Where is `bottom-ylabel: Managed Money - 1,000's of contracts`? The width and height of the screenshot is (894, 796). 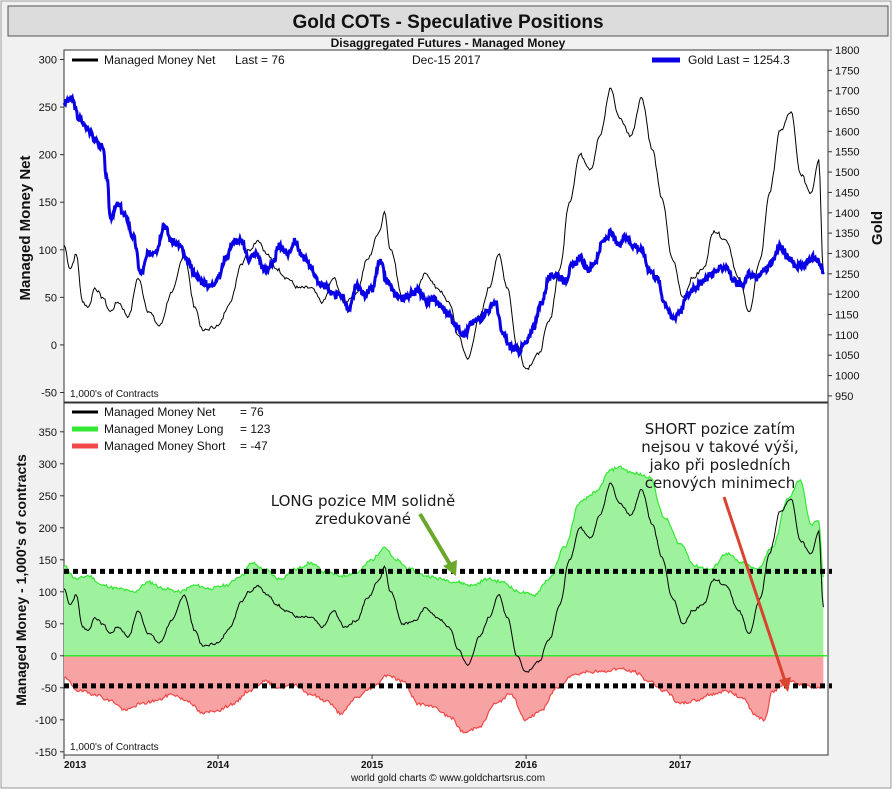
bottom-ylabel: Managed Money - 1,000's of contracts is located at coordinates (21, 580).